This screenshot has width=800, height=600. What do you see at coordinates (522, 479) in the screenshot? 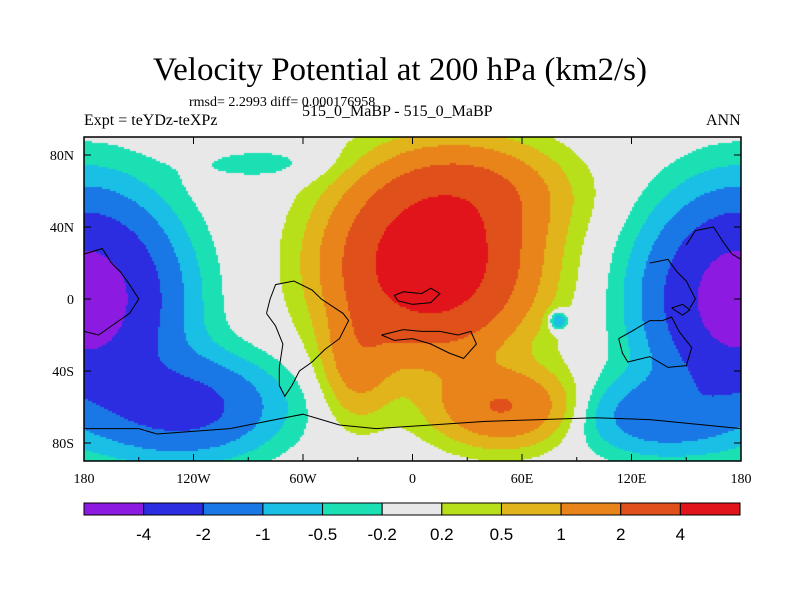
I see `x-tick-label: 60E` at bounding box center [522, 479].